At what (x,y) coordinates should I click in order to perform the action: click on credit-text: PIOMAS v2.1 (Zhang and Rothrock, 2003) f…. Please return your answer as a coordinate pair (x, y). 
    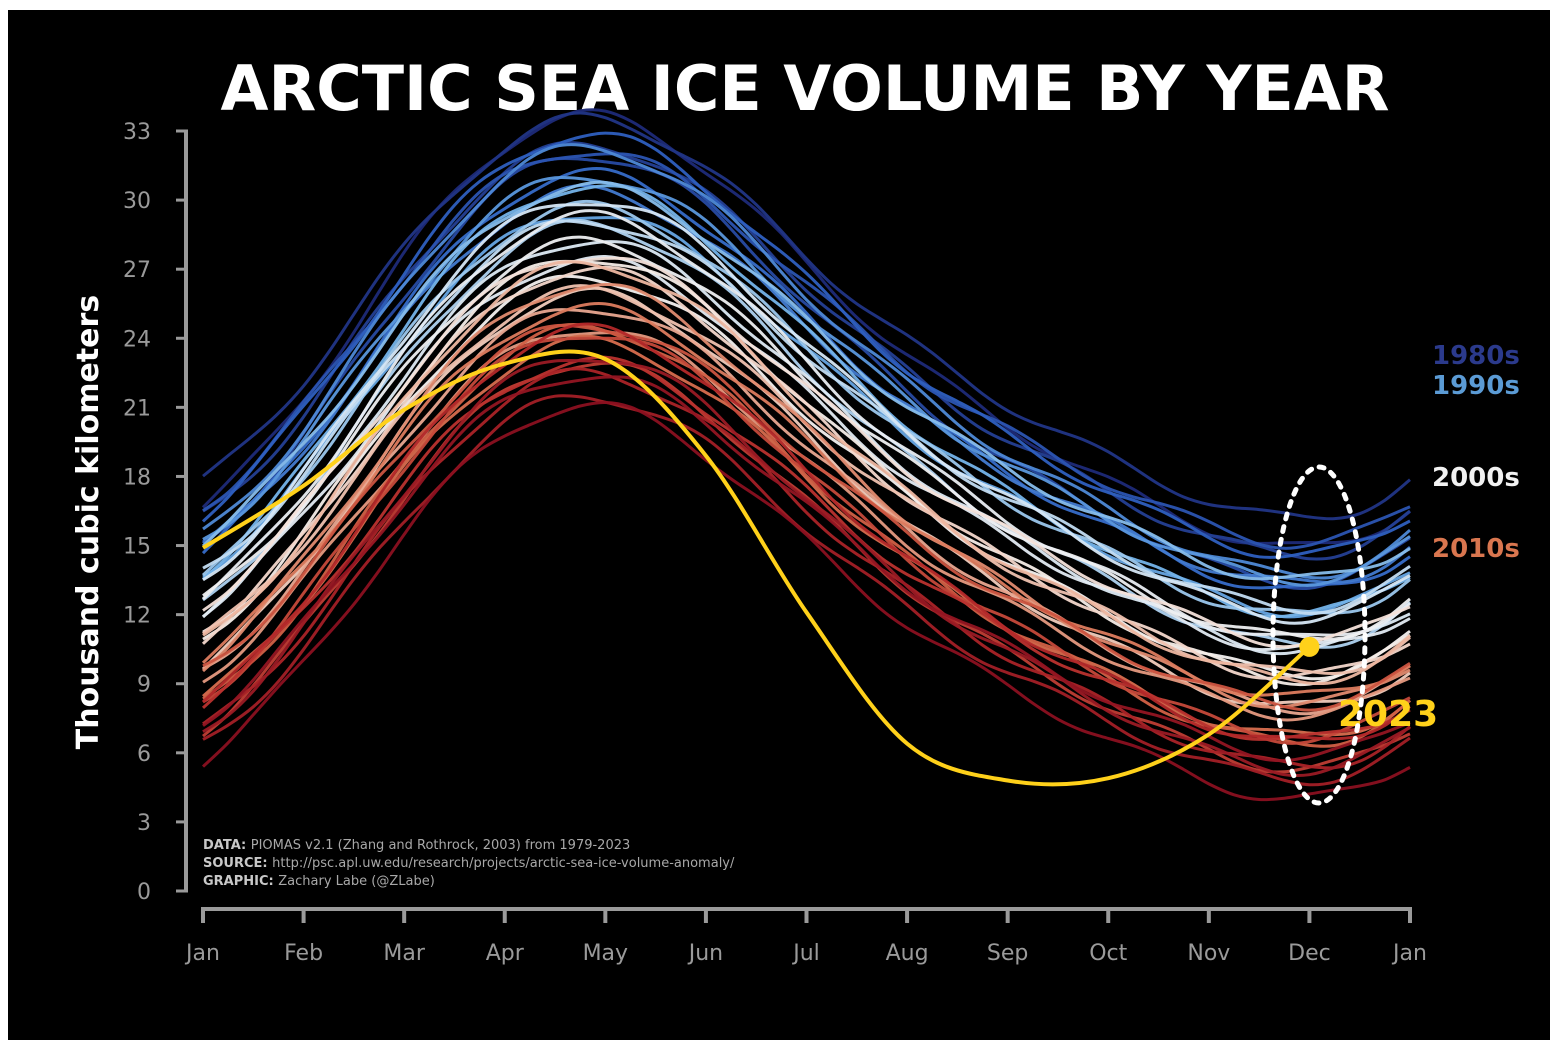
    Looking at the image, I should click on (441, 845).